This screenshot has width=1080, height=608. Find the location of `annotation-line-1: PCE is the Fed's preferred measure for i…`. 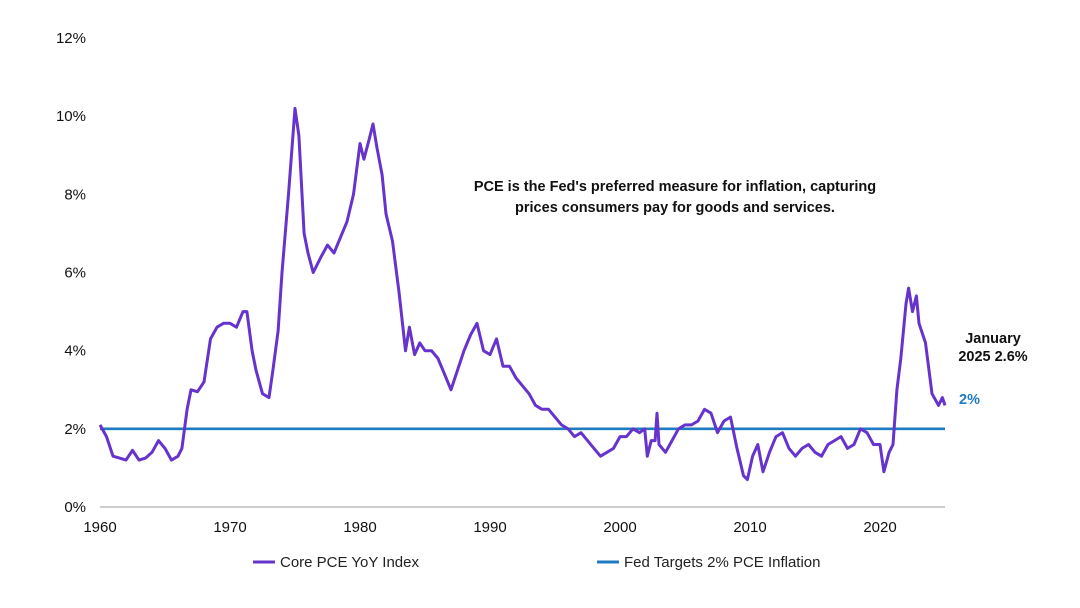

annotation-line-1: PCE is the Fed's preferred measure for i… is located at coordinates (675, 187).